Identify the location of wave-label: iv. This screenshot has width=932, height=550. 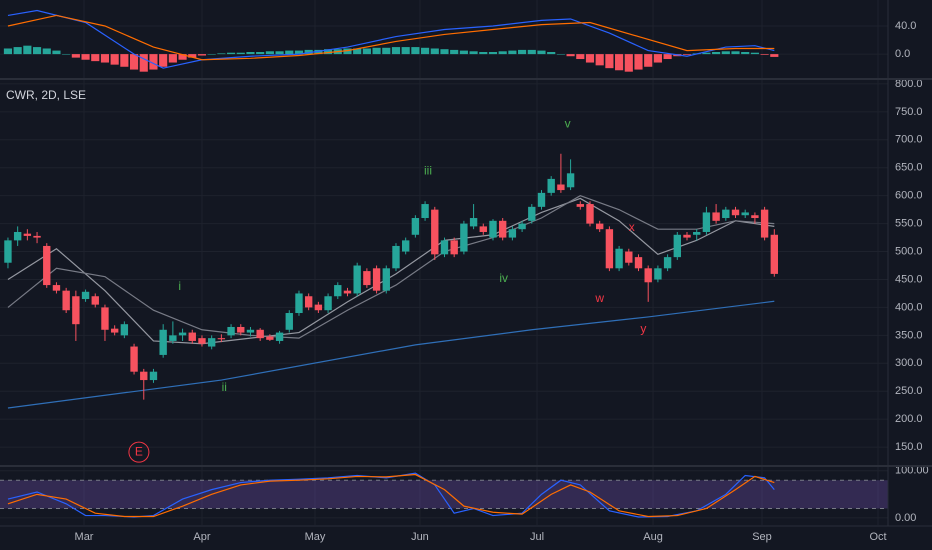
(503, 278).